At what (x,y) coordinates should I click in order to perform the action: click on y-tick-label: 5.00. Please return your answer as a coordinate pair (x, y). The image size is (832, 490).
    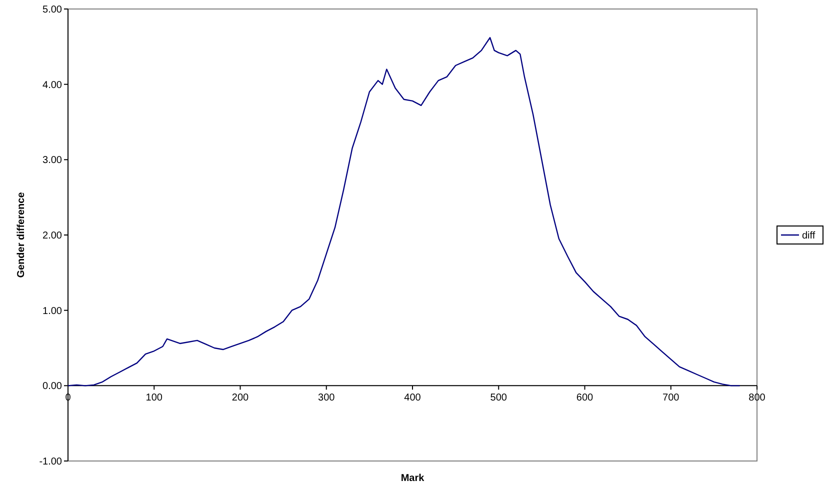
    Looking at the image, I should click on (52, 10).